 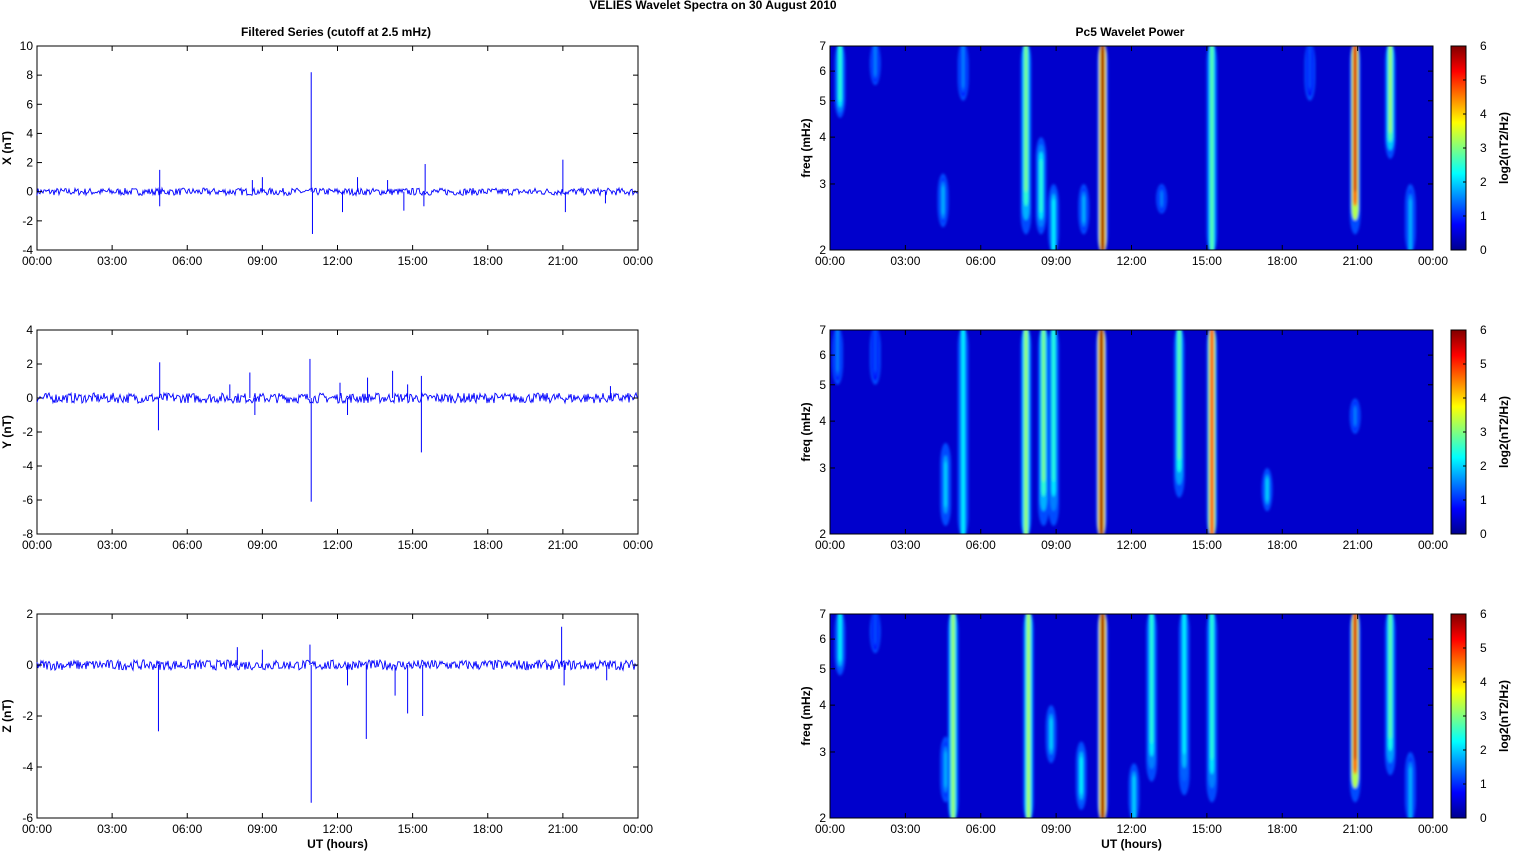 What do you see at coordinates (1483, 466) in the screenshot?
I see `colorbar-tick-label: 2` at bounding box center [1483, 466].